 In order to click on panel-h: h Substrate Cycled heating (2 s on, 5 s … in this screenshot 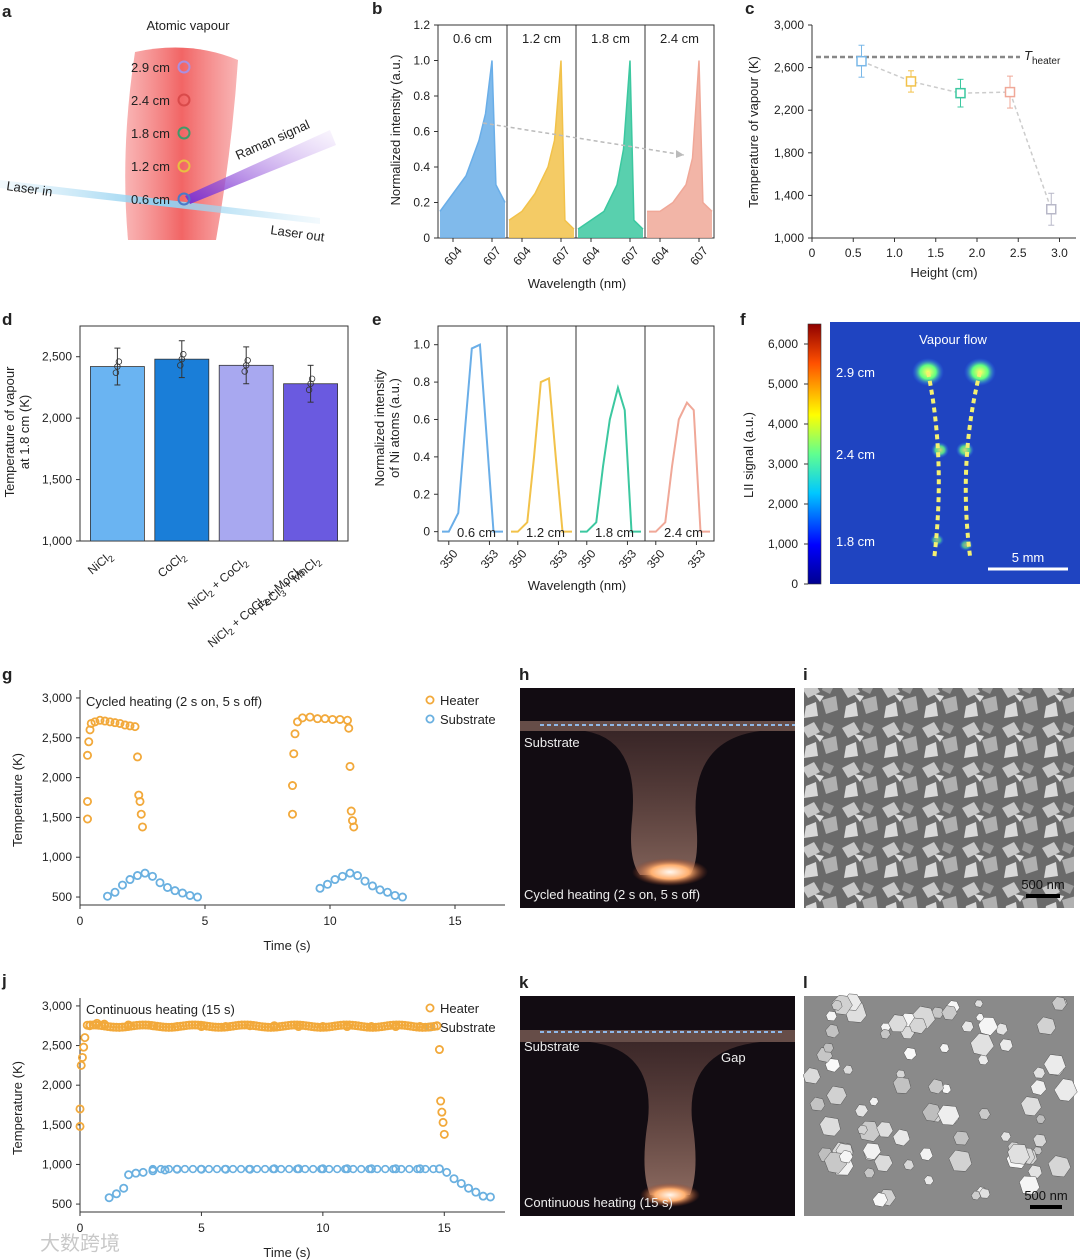, I will do `click(657, 786)`.